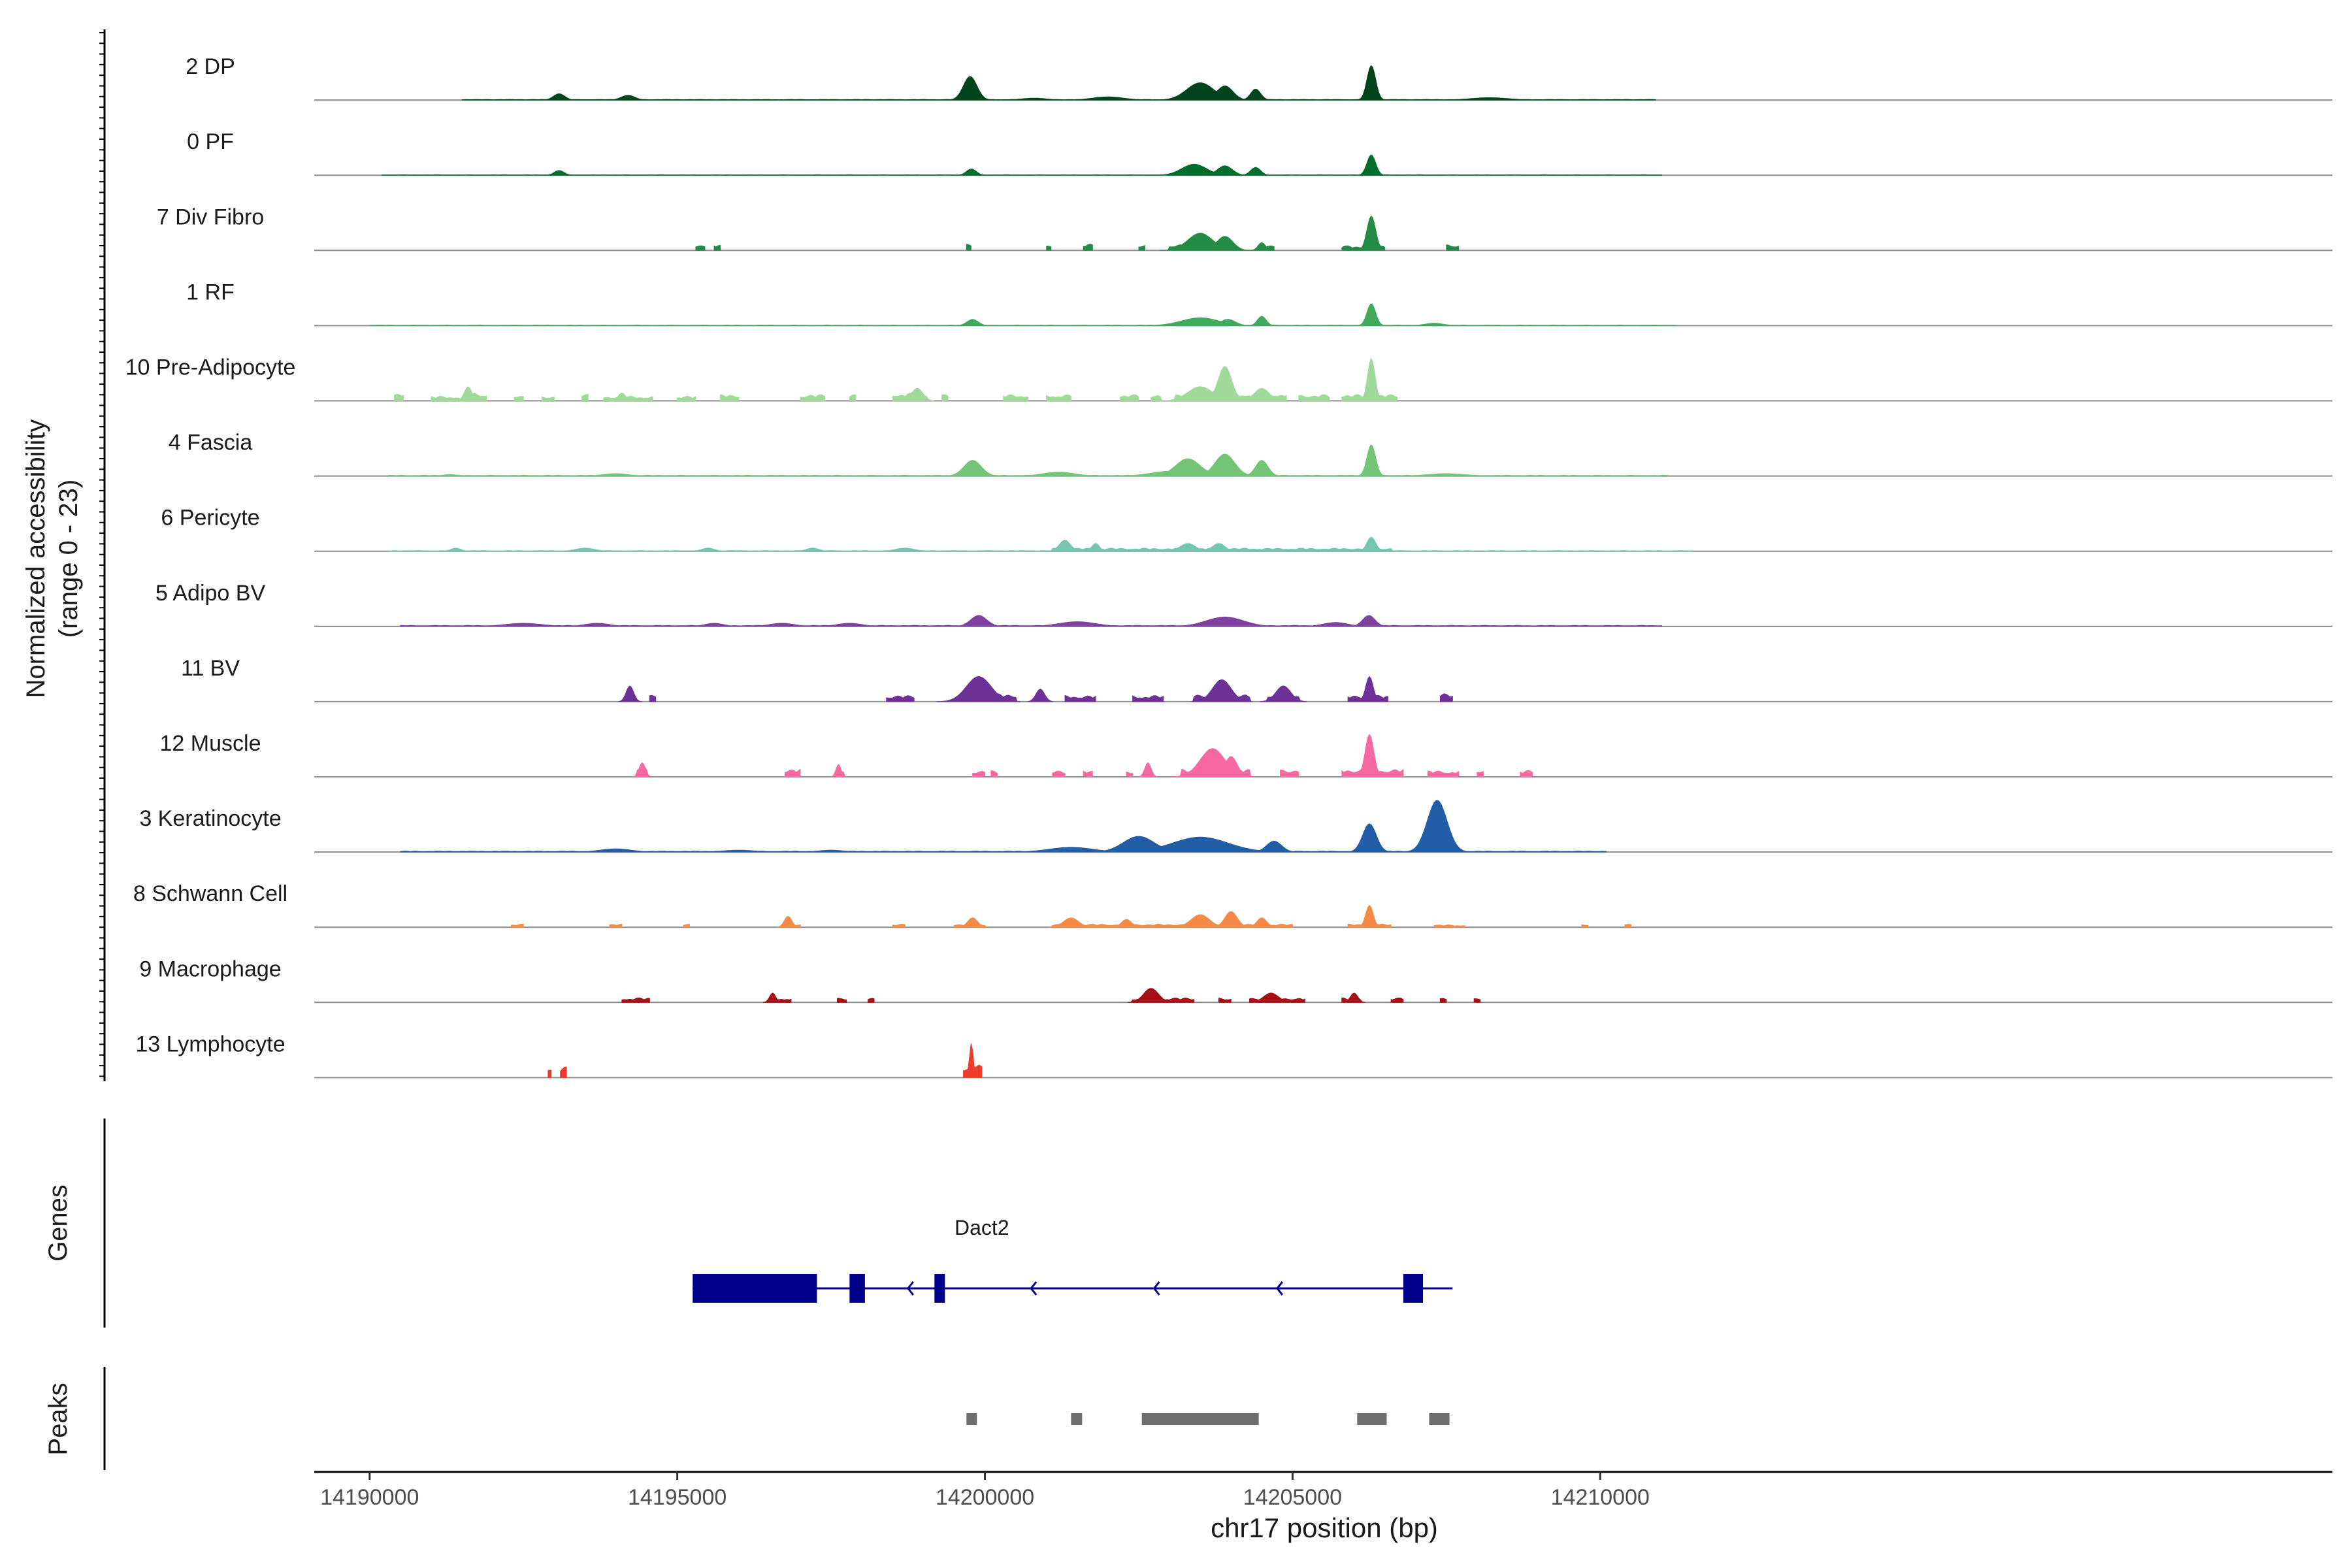 This screenshot has height=1568, width=2352. Describe the element at coordinates (210, 216) in the screenshot. I see `track-label: 7 Div Fibro` at that location.